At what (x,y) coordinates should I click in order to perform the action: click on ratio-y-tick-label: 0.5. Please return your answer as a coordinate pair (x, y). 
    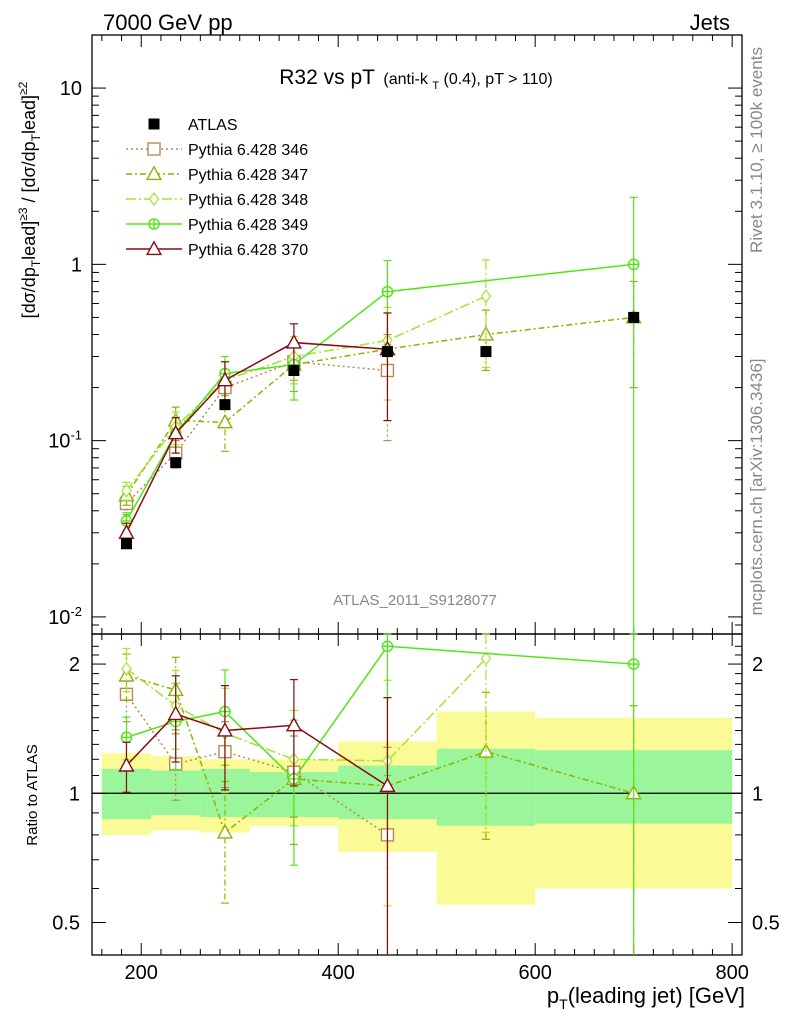
    Looking at the image, I should click on (66, 923).